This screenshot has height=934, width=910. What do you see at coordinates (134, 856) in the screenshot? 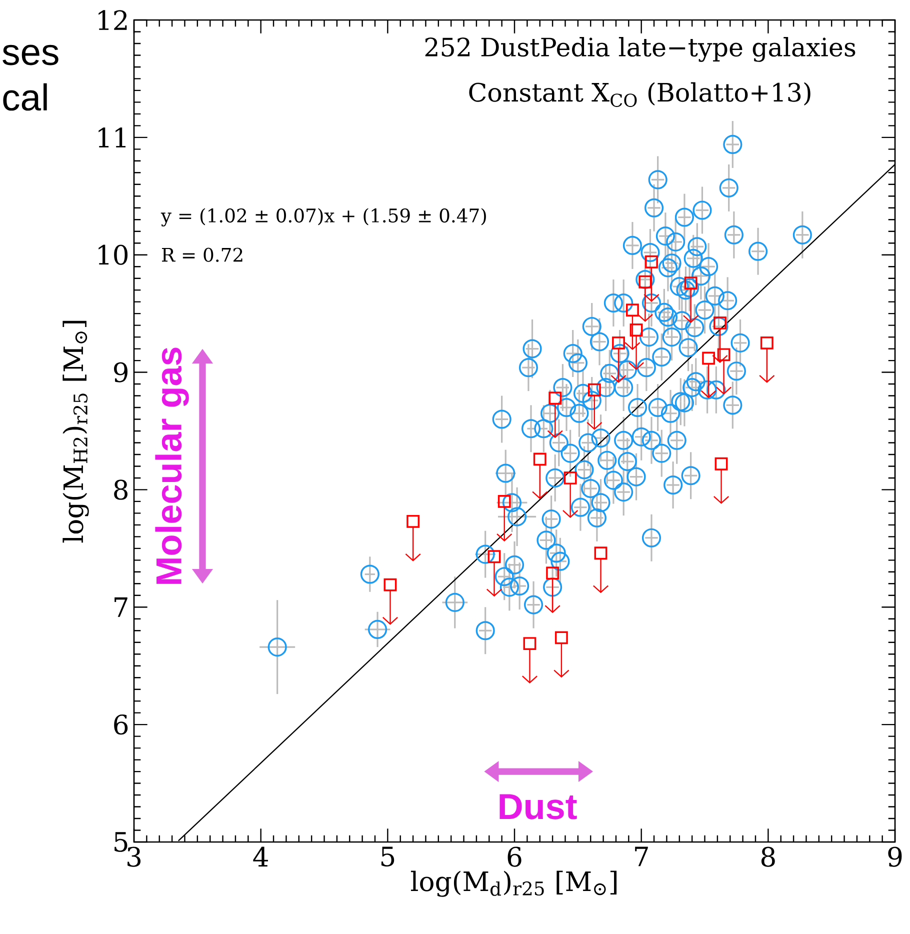
I see `x-tick-label: 3` at bounding box center [134, 856].